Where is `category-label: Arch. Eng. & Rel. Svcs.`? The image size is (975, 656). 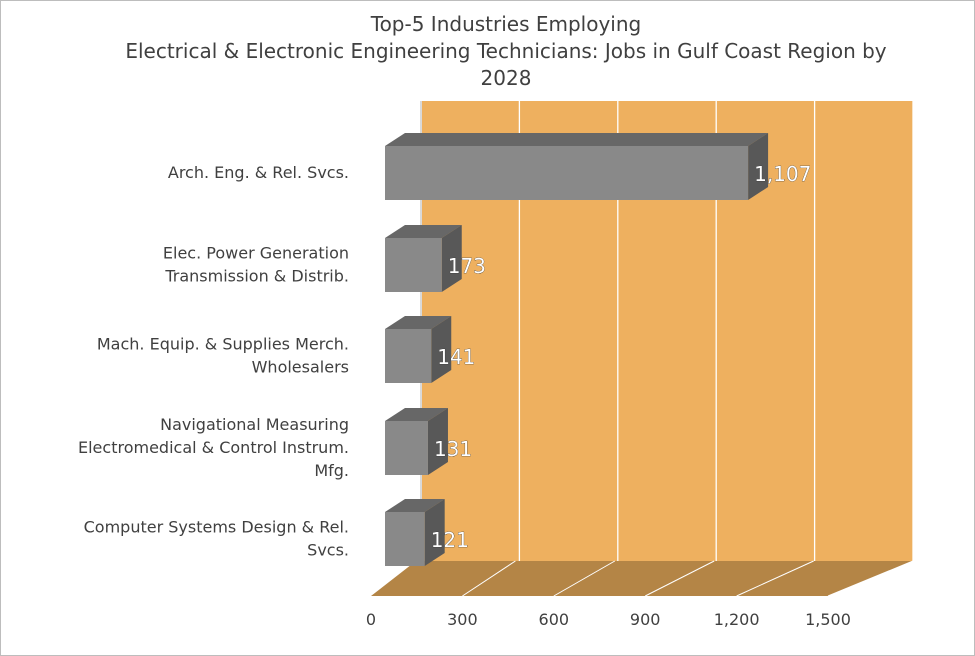
category-label: Arch. Eng. & Rel. Svcs. is located at coordinates (258, 172).